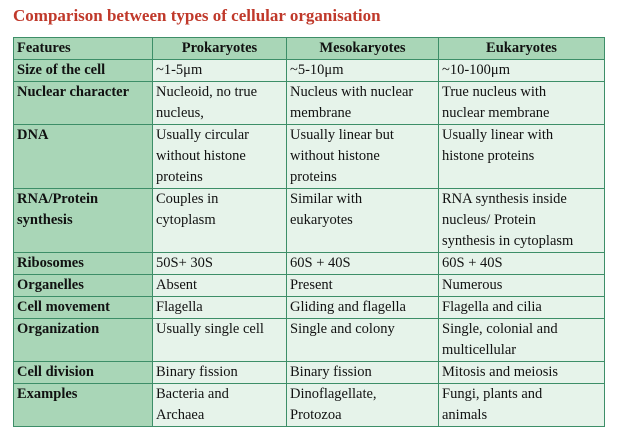 The height and width of the screenshot is (427, 619). What do you see at coordinates (496, 113) in the screenshot?
I see `cell-line: nuclear membrane` at bounding box center [496, 113].